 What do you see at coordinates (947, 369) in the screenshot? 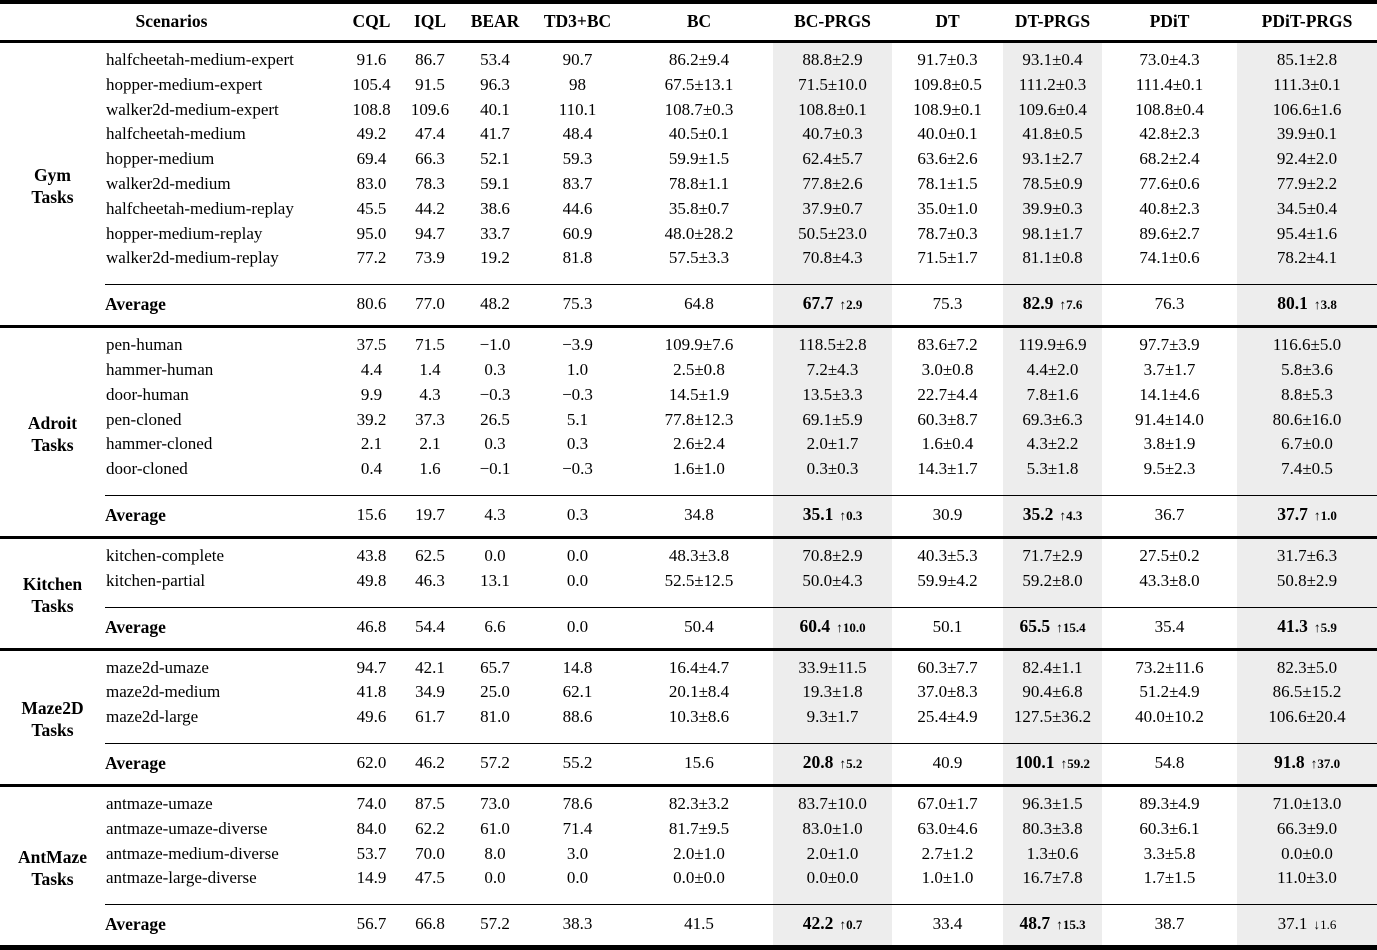
I see `score-cell: 3.0±0.8` at bounding box center [947, 369].